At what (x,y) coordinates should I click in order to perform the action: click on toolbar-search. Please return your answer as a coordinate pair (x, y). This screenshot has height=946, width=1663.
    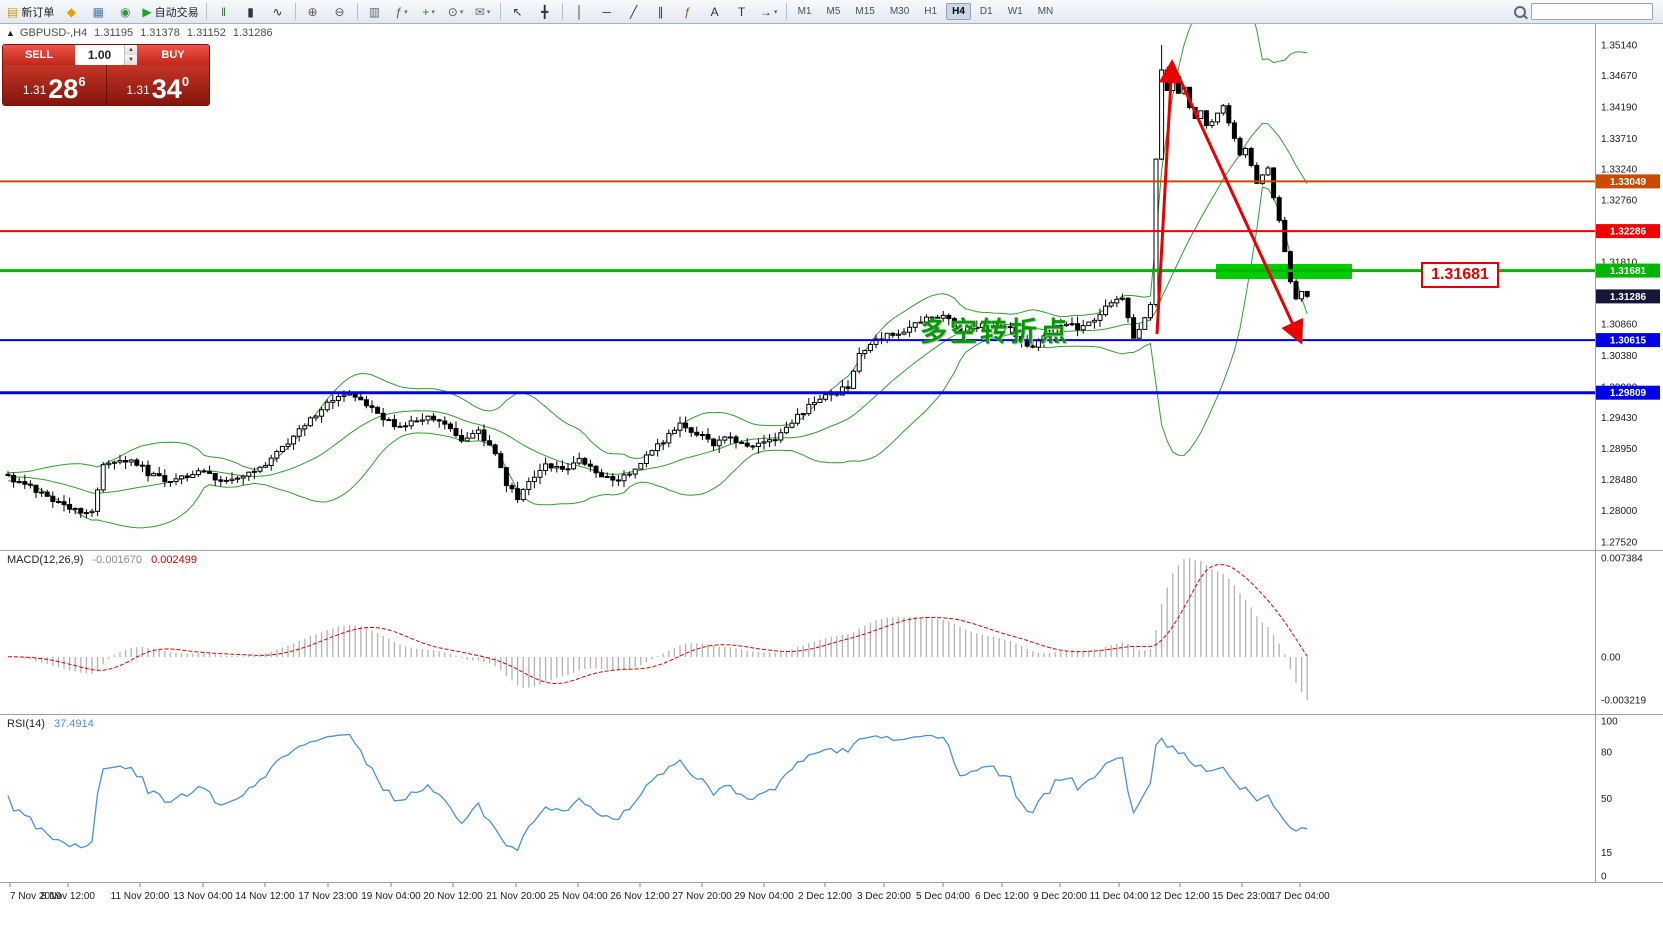
    Looking at the image, I should click on (1583, 11).